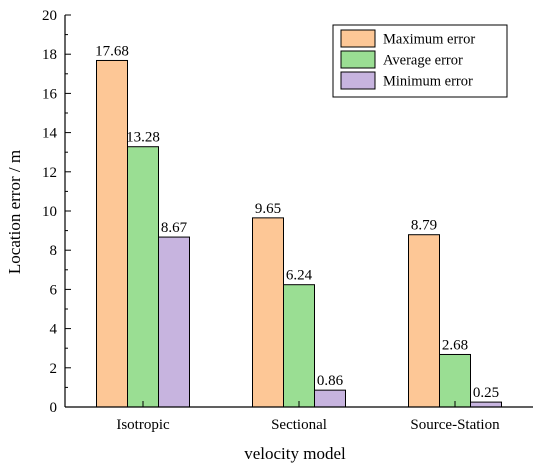  Describe the element at coordinates (49, 55) in the screenshot. I see `y-tick-label: 18` at that location.